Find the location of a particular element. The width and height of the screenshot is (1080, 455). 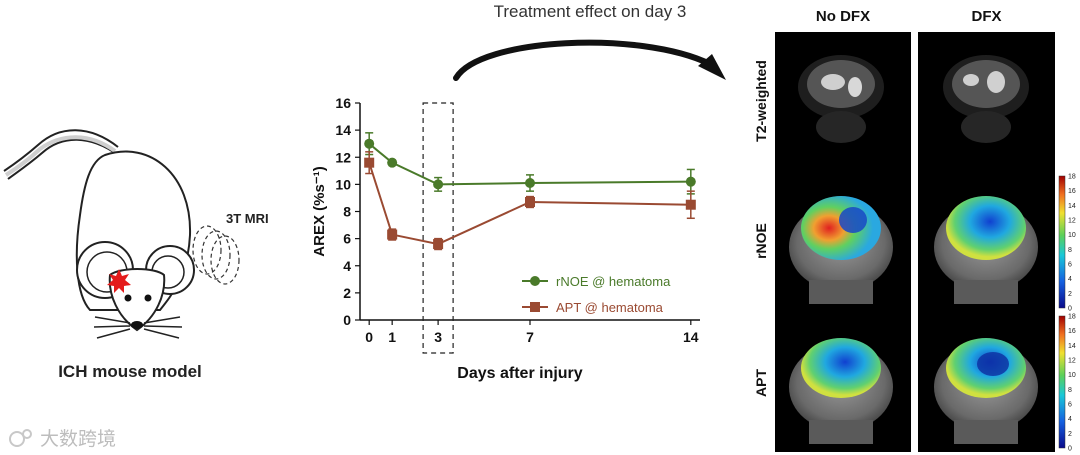

row-label-t2-weighted: T2-weighted is located at coordinates (761, 101).